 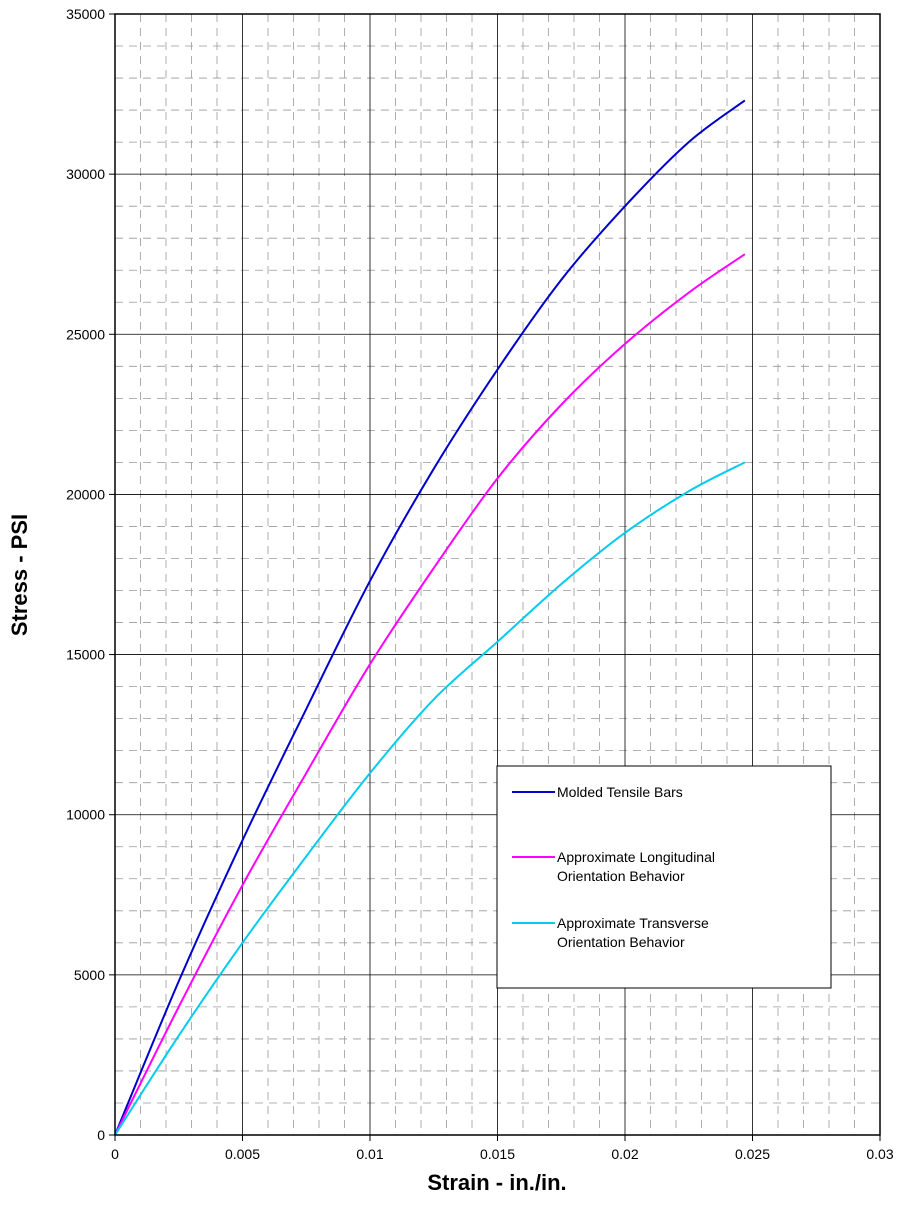 I want to click on y-tick-label: 0, so click(x=101, y=1135).